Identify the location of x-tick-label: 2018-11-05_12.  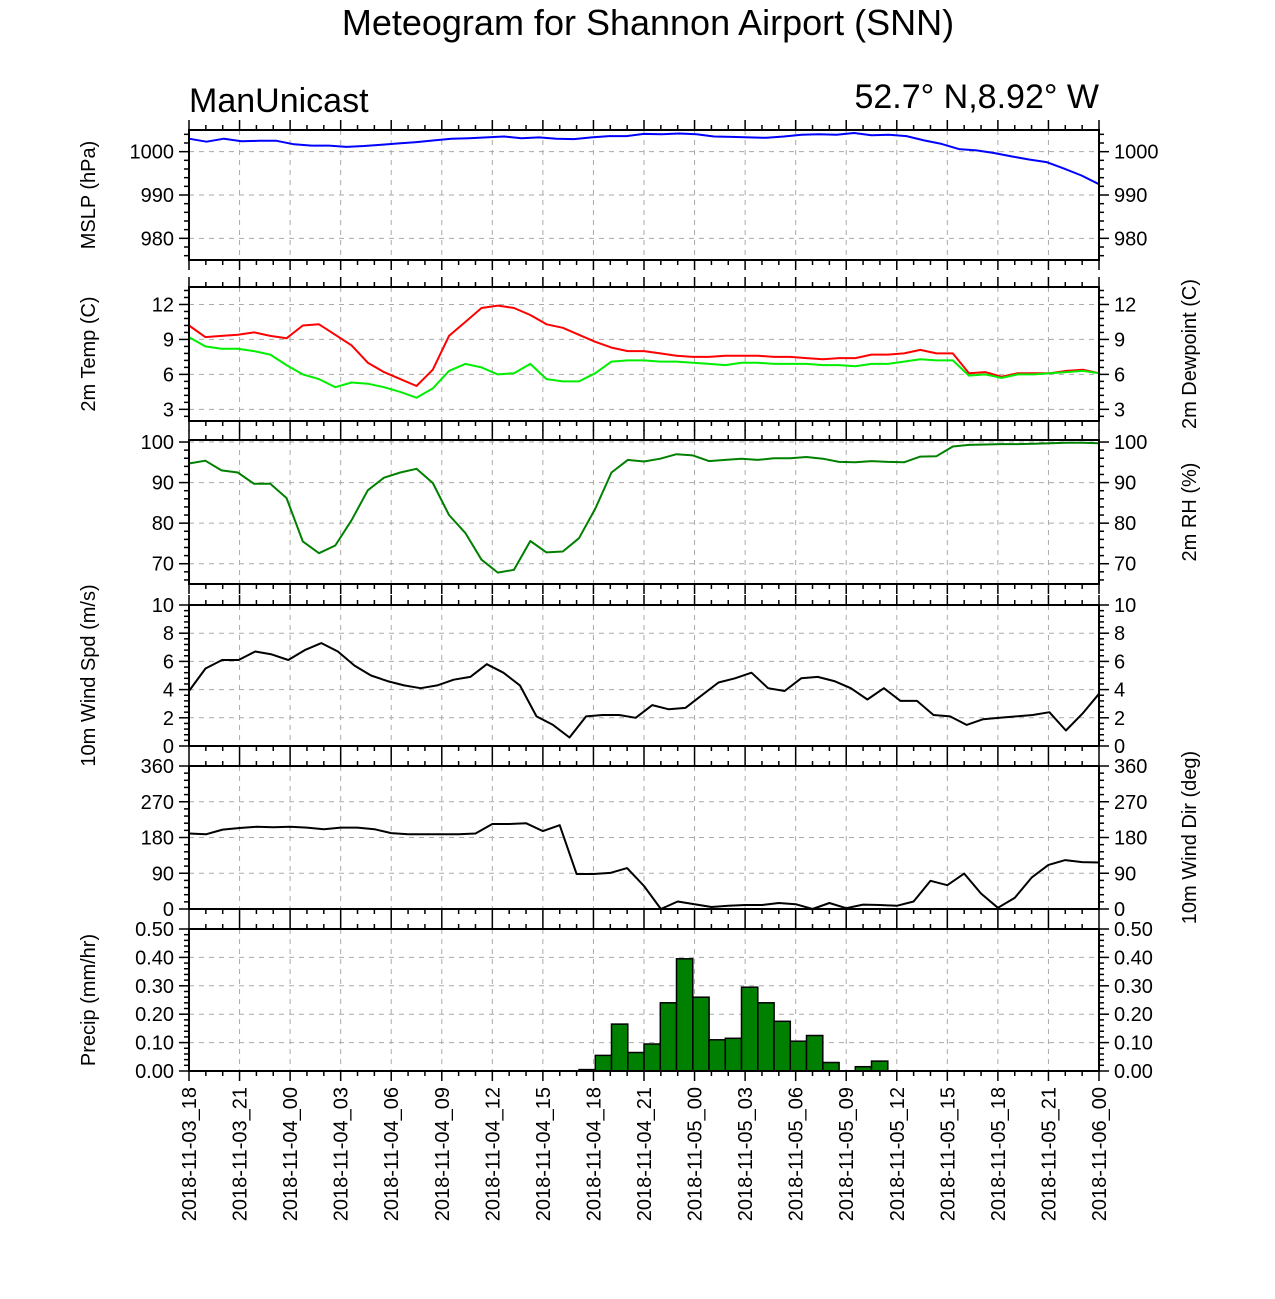
(898, 1154).